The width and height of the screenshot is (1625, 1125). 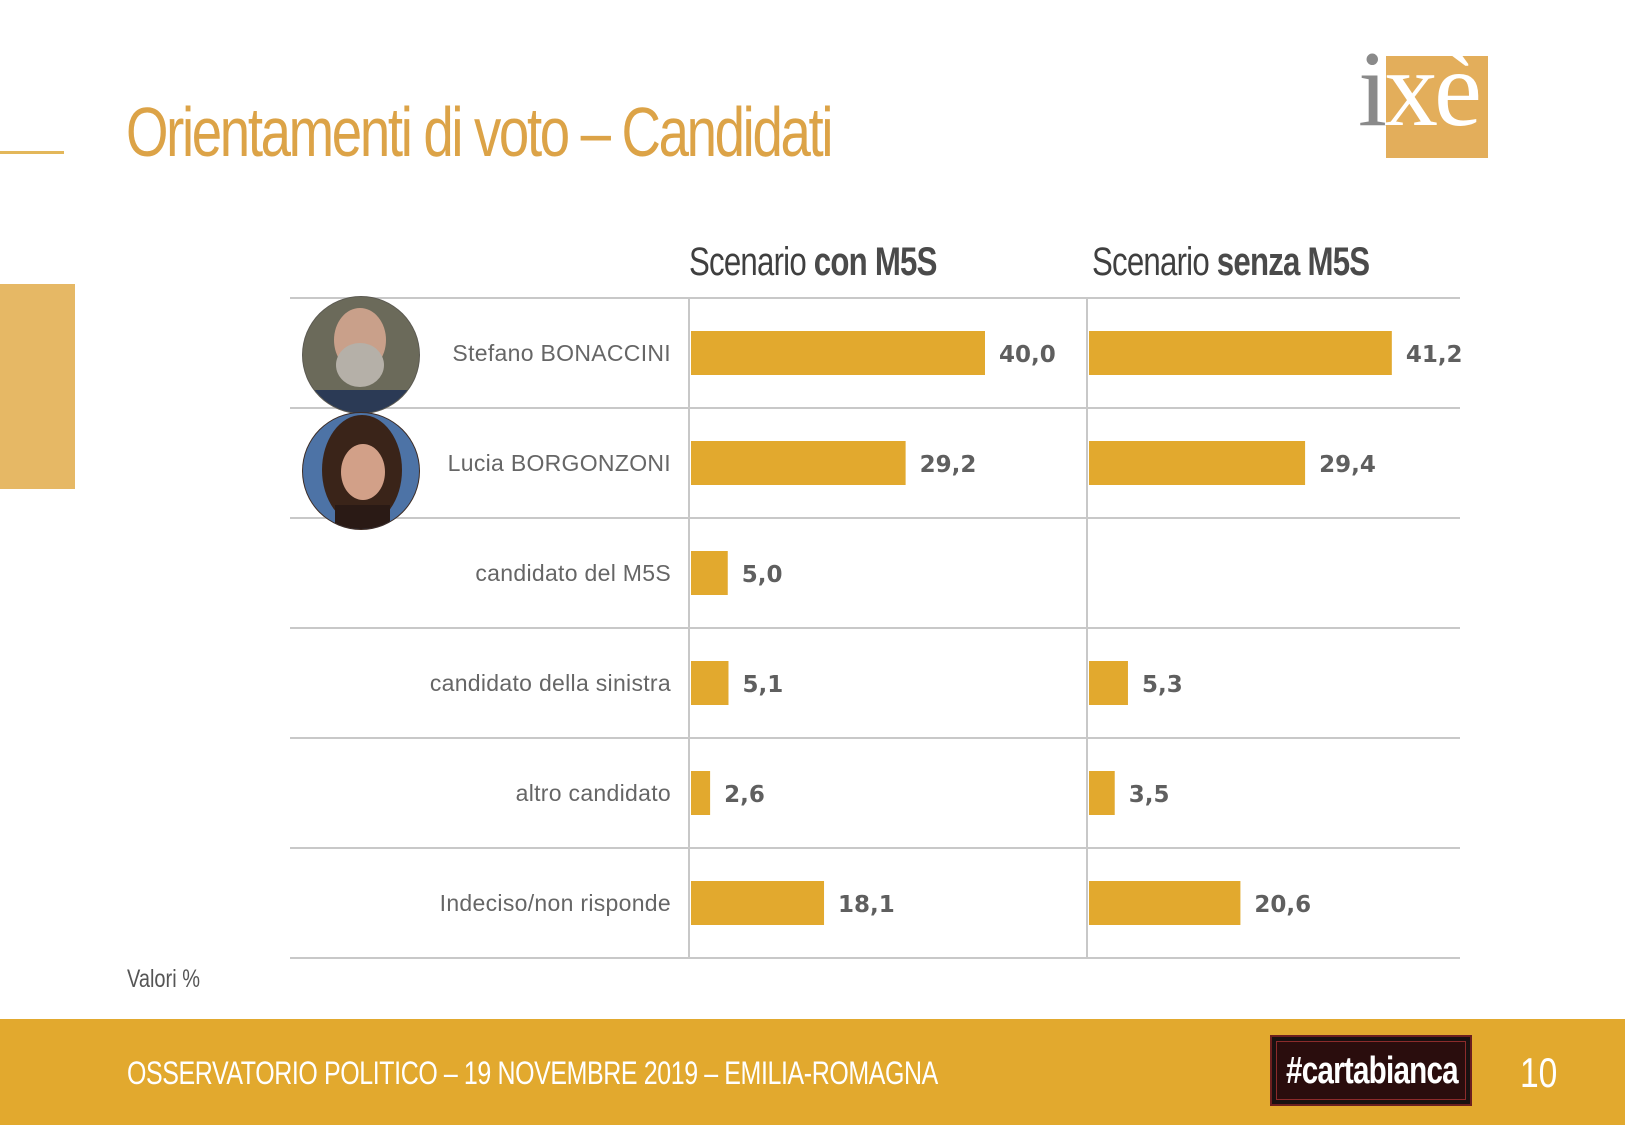 What do you see at coordinates (1539, 1072) in the screenshot?
I see `page-number: 10` at bounding box center [1539, 1072].